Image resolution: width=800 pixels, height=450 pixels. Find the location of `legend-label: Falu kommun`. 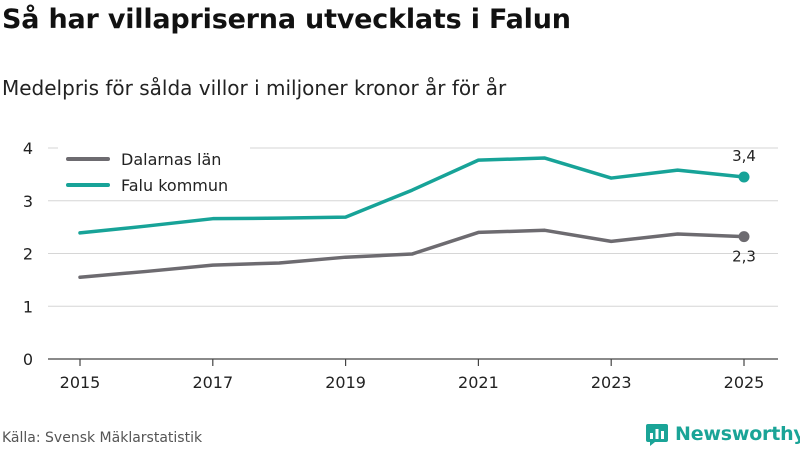

legend-label: Falu kommun is located at coordinates (174, 185).